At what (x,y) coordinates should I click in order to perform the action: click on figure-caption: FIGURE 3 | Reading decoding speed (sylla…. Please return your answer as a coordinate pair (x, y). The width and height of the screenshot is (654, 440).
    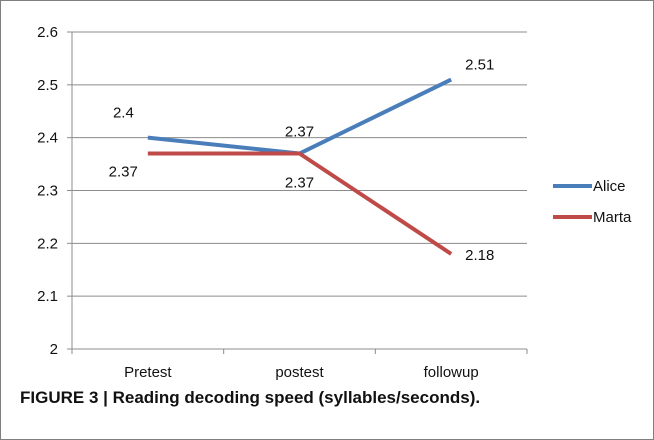
    Looking at the image, I should click on (250, 398).